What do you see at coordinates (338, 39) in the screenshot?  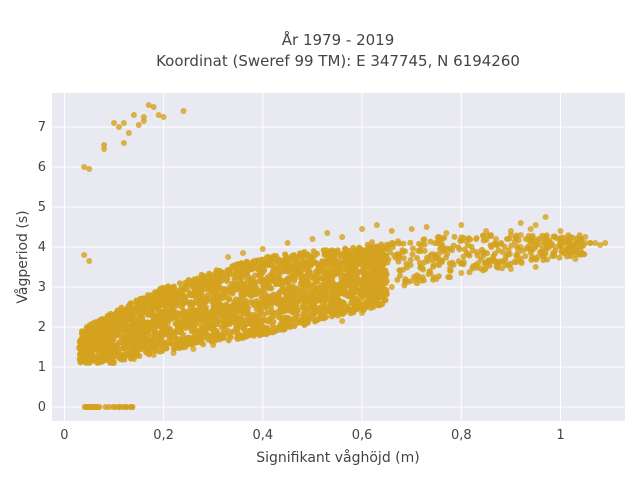 I see `chart-title-line-1: År 1979 - 2019` at bounding box center [338, 39].